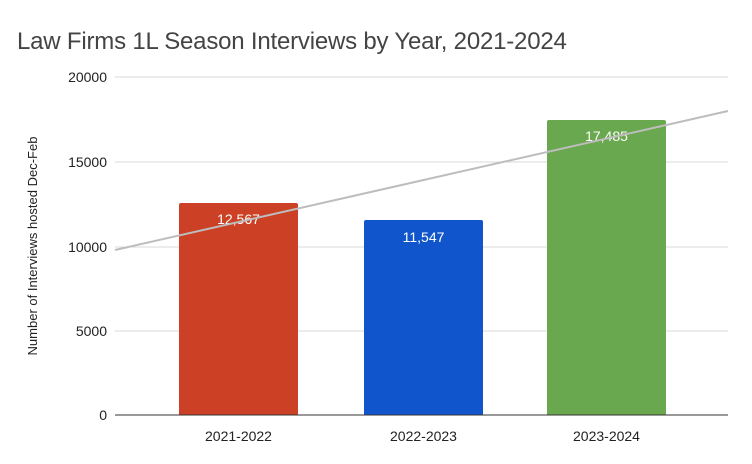 The image size is (752, 464). What do you see at coordinates (424, 237) in the screenshot?
I see `data-label-2022-2023: 11,547` at bounding box center [424, 237].